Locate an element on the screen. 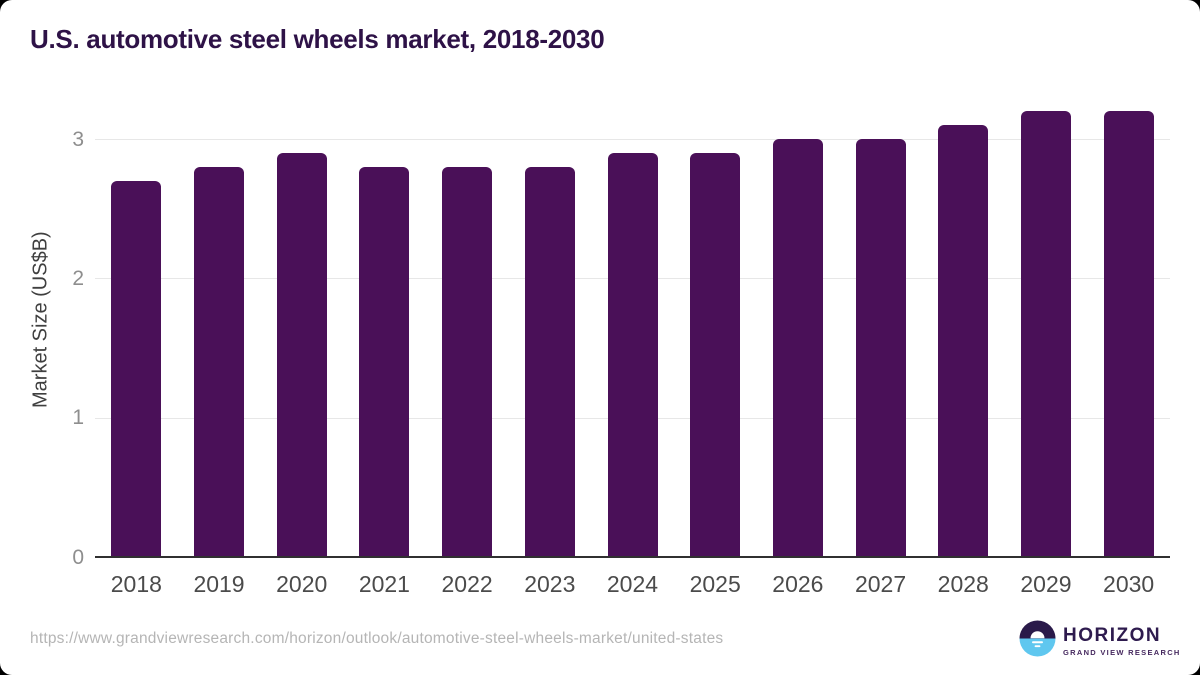  bar-2022 is located at coordinates (467, 361).